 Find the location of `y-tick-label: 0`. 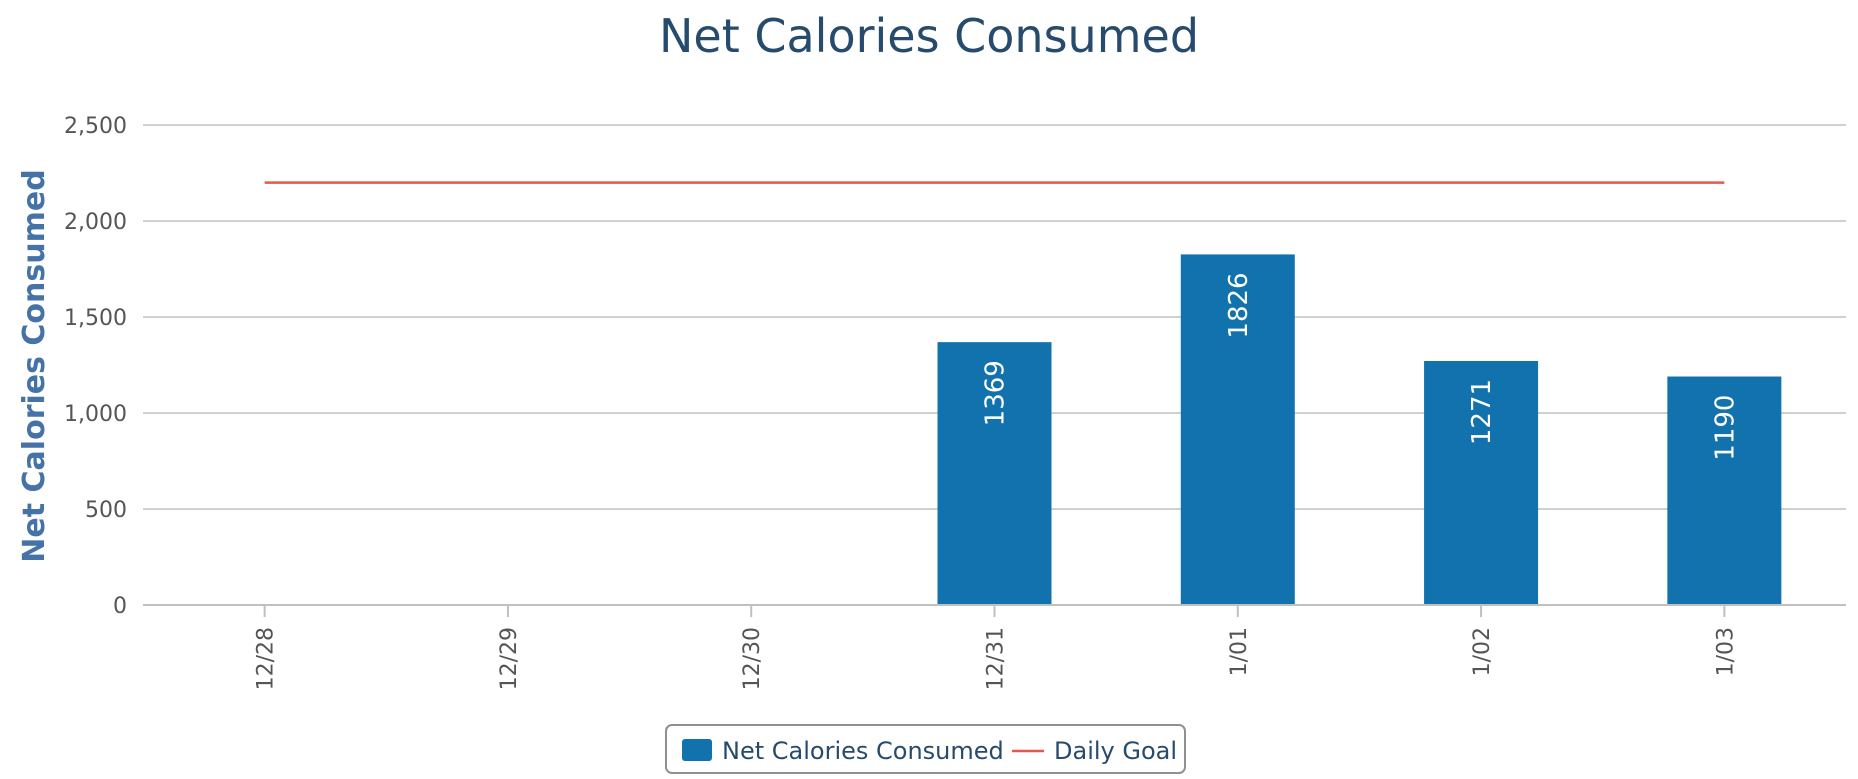

y-tick-label: 0 is located at coordinates (120, 606).